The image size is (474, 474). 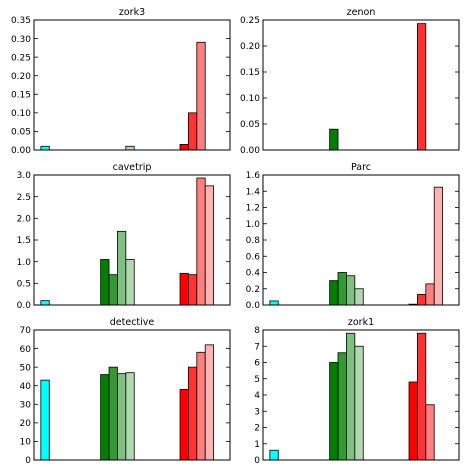 What do you see at coordinates (257, 412) in the screenshot?
I see `y-tick-label: 3` at bounding box center [257, 412].